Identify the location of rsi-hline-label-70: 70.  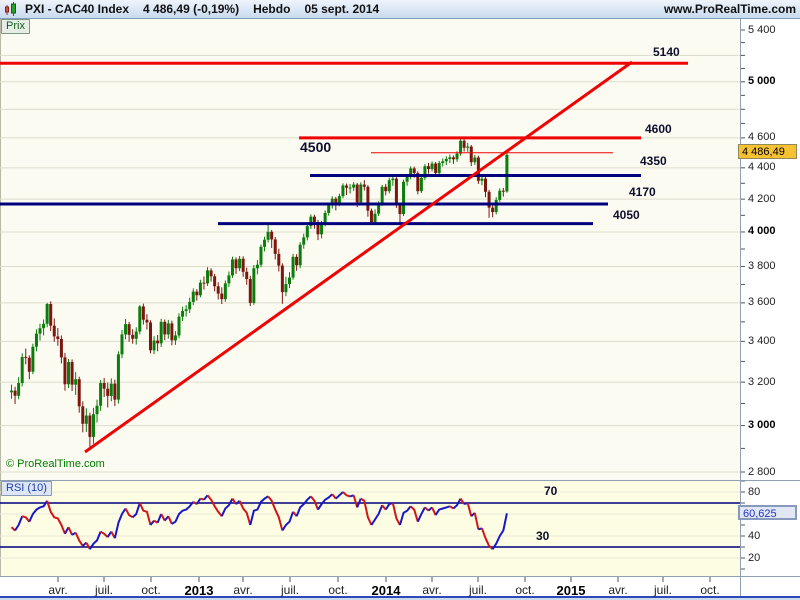
(551, 491).